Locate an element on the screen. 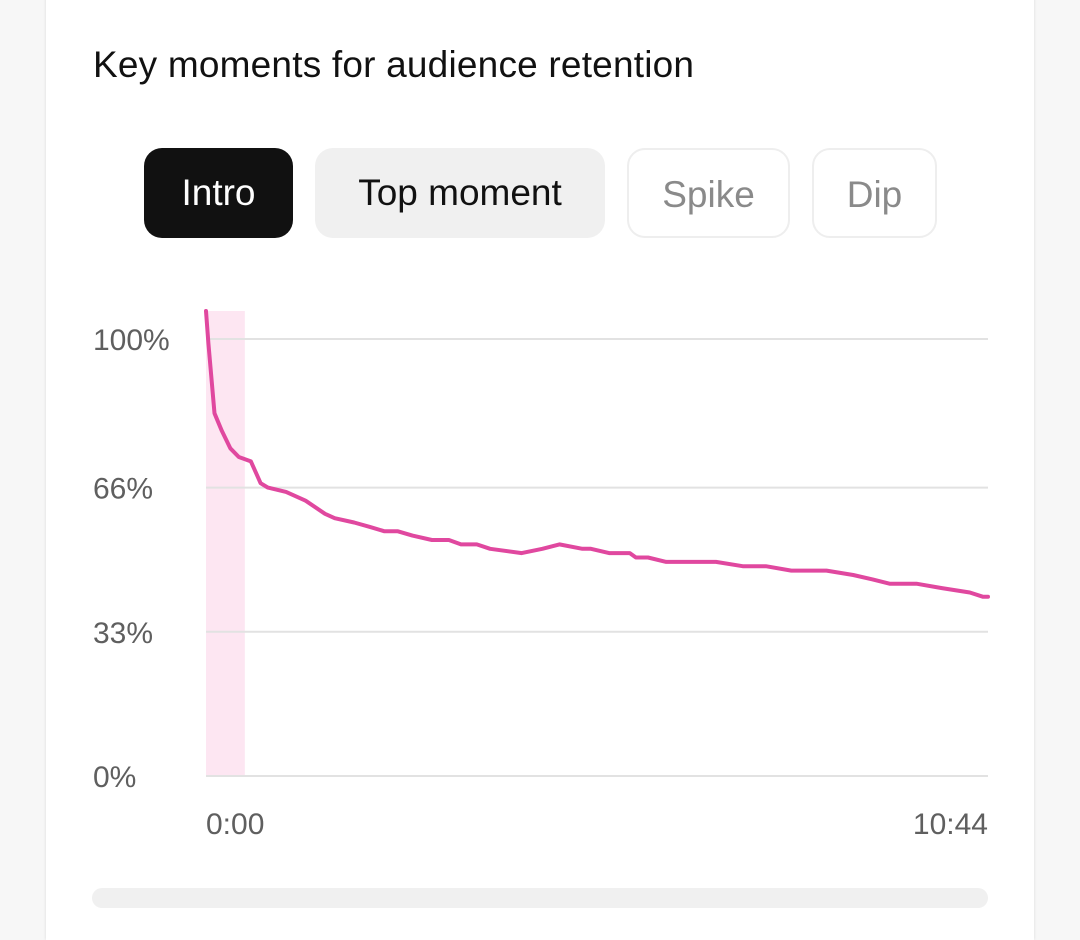 The image size is (1080, 940). x-tick-label-end: 10:44 is located at coordinates (950, 824).